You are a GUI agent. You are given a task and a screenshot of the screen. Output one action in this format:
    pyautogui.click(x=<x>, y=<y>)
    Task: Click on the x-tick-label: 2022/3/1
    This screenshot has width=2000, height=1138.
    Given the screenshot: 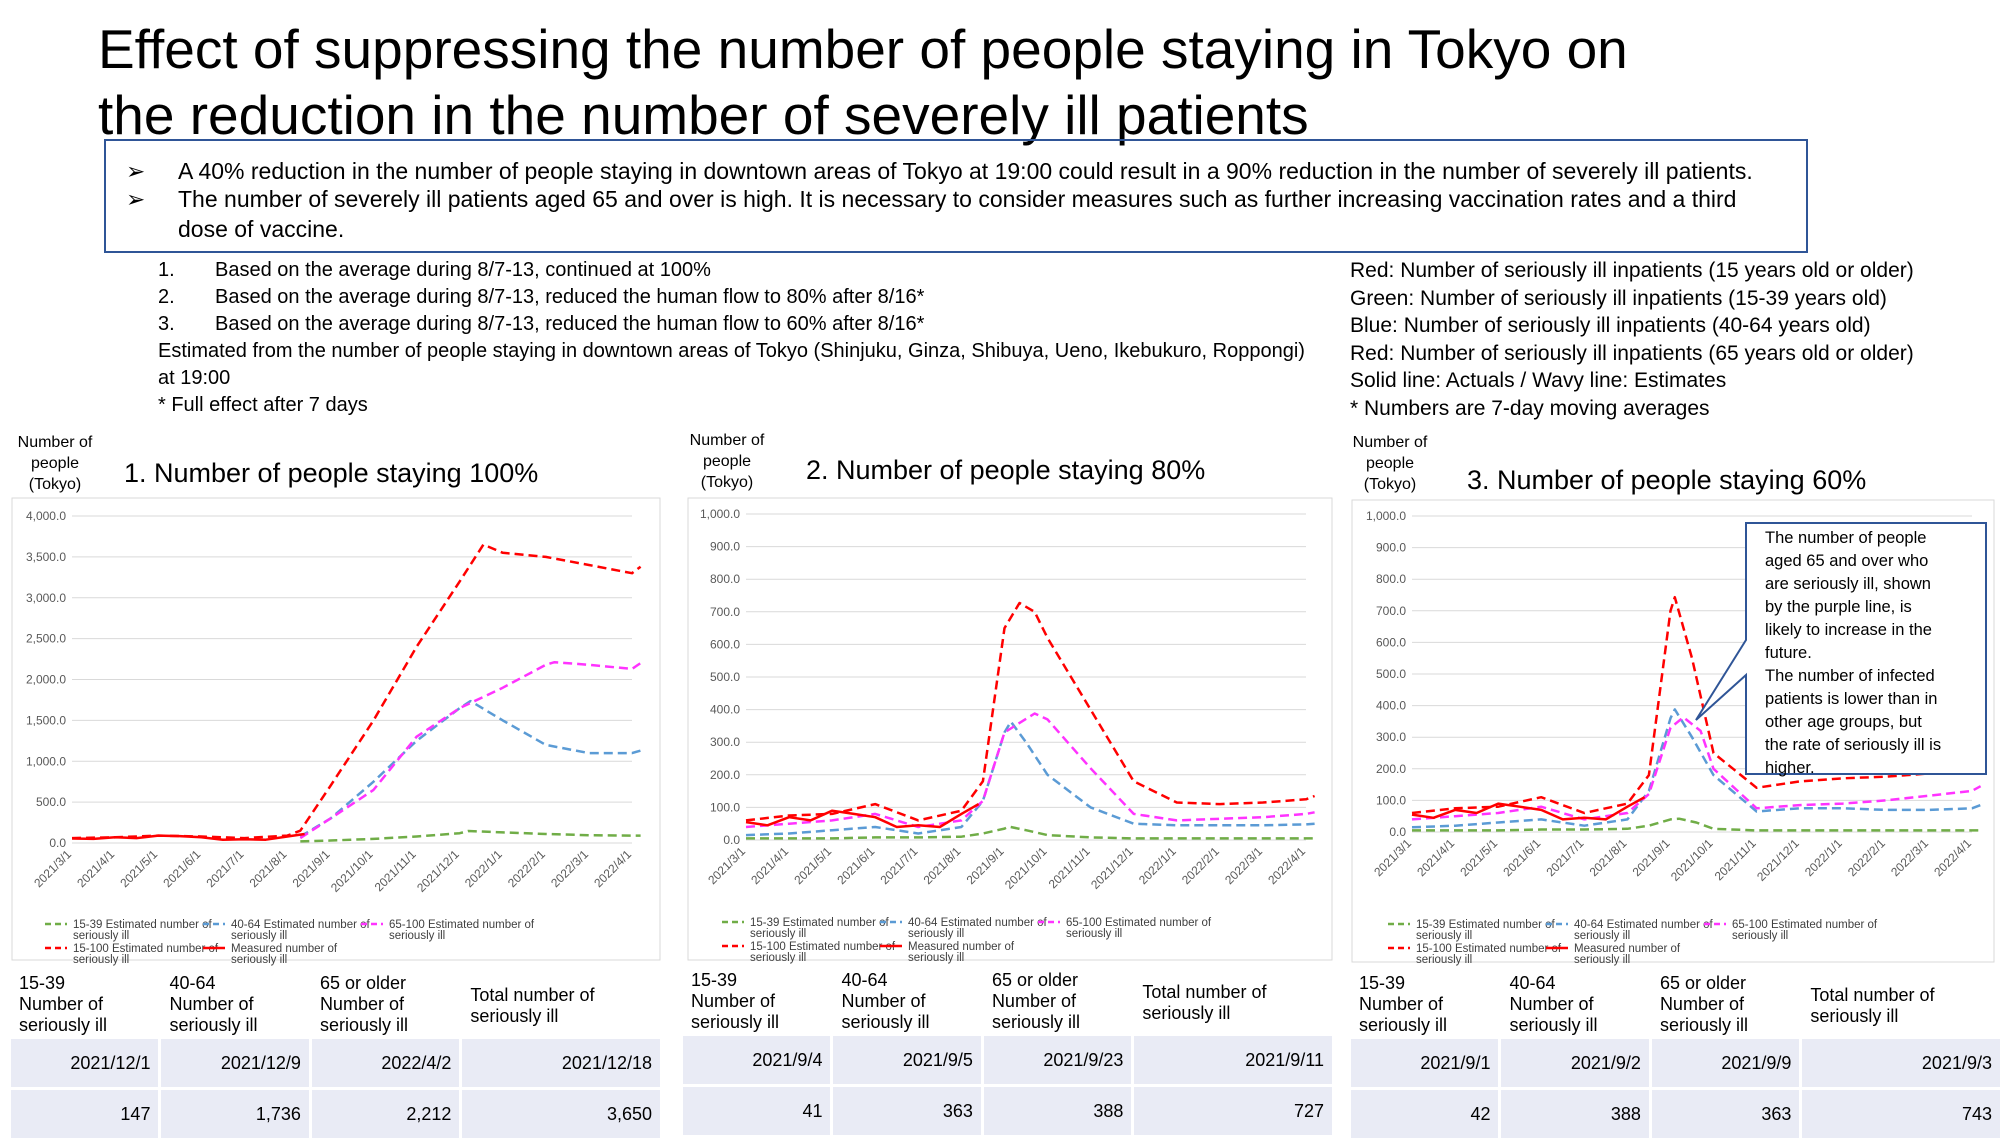 What is the action you would take?
    pyautogui.click(x=1243, y=865)
    